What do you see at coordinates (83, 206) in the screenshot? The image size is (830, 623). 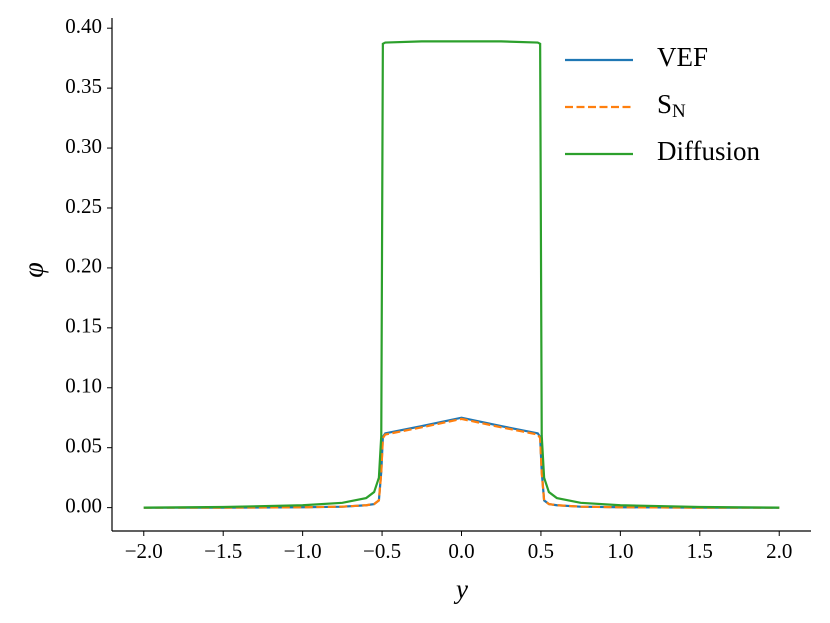 I see `y-tick-label: 0.25` at bounding box center [83, 206].